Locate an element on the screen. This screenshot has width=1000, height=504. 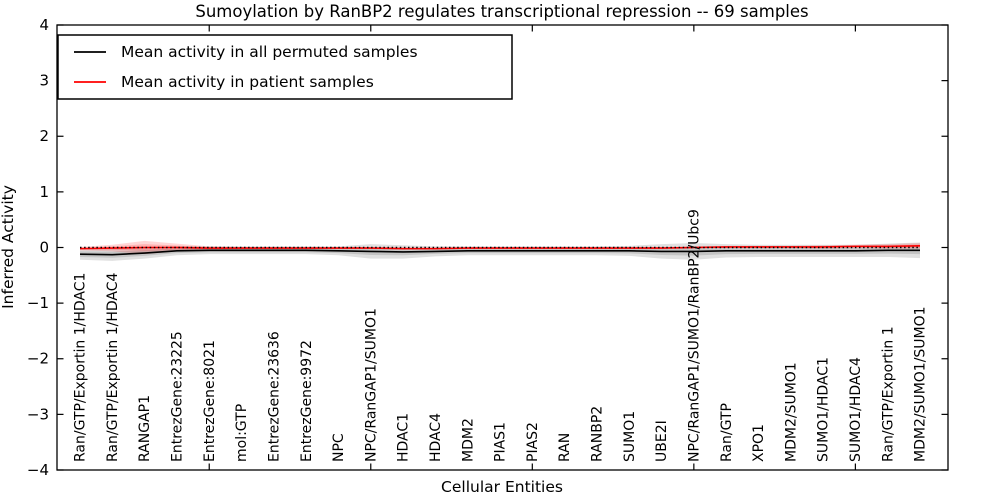
series-0-line is located at coordinates (499, 252).